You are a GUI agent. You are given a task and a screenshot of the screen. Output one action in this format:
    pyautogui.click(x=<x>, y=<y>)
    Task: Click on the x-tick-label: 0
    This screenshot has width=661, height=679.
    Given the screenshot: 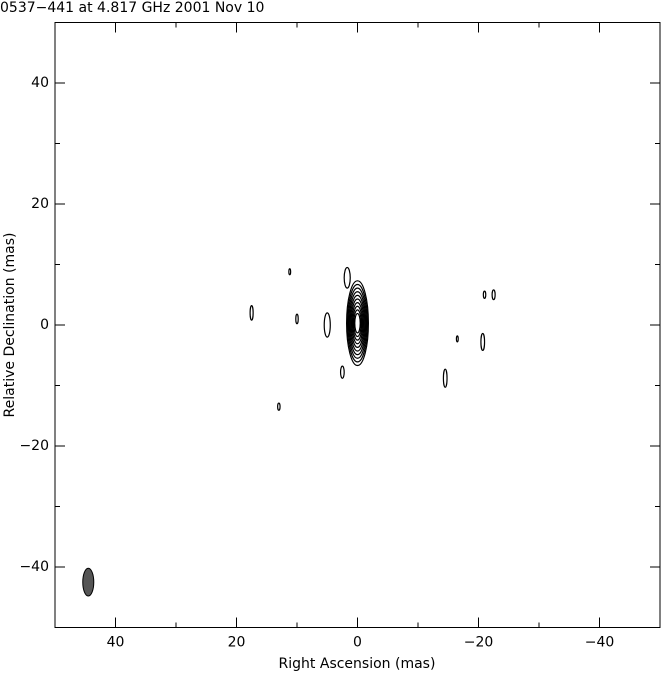 What is the action you would take?
    pyautogui.click(x=357, y=643)
    